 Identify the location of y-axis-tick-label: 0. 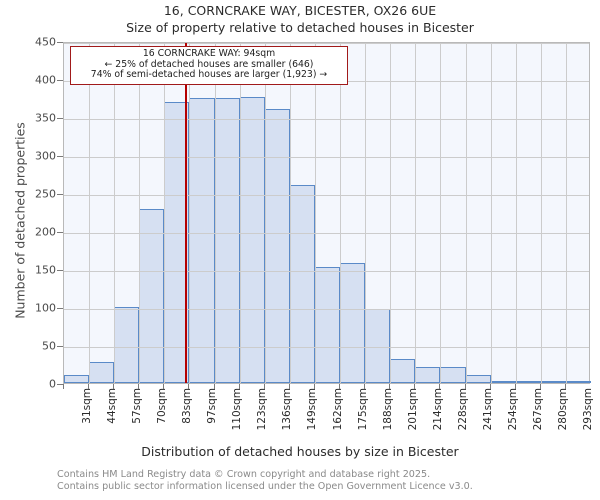
(52, 384).